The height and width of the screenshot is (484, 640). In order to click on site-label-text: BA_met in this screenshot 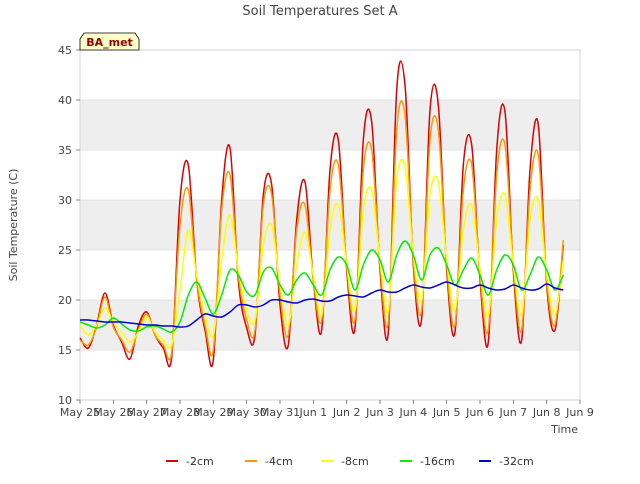, I will do `click(109, 42)`.